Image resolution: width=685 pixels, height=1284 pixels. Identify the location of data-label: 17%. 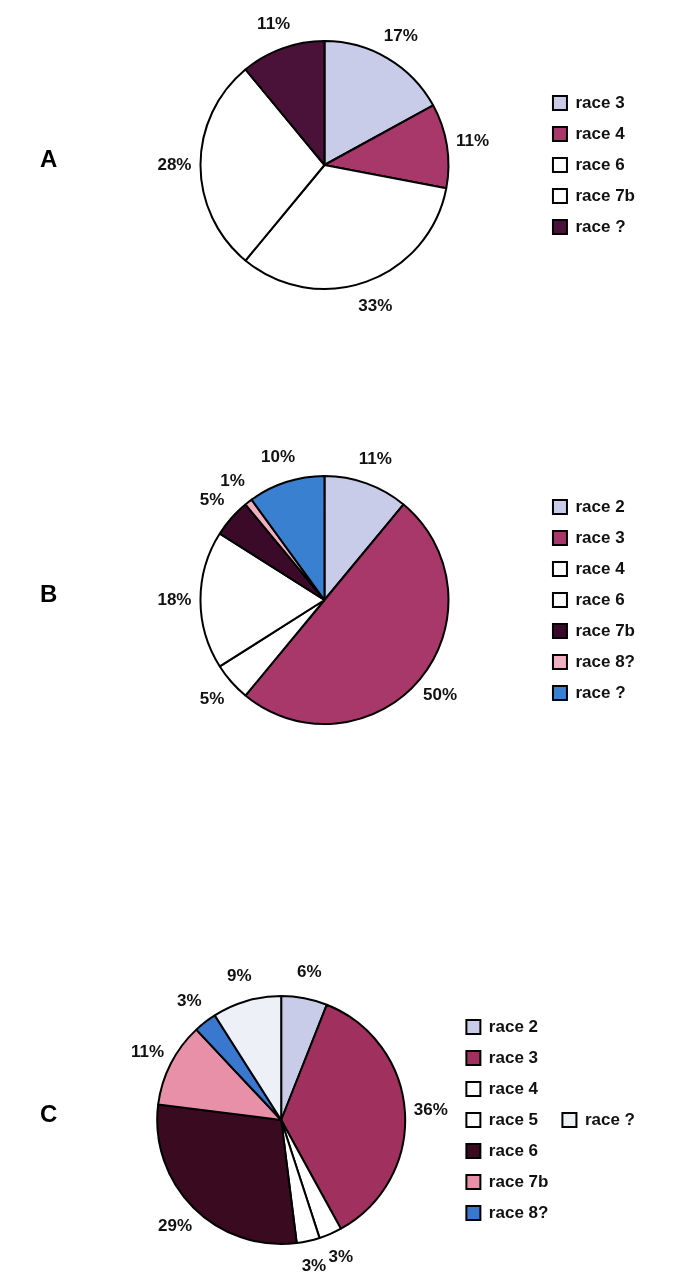
(400, 35).